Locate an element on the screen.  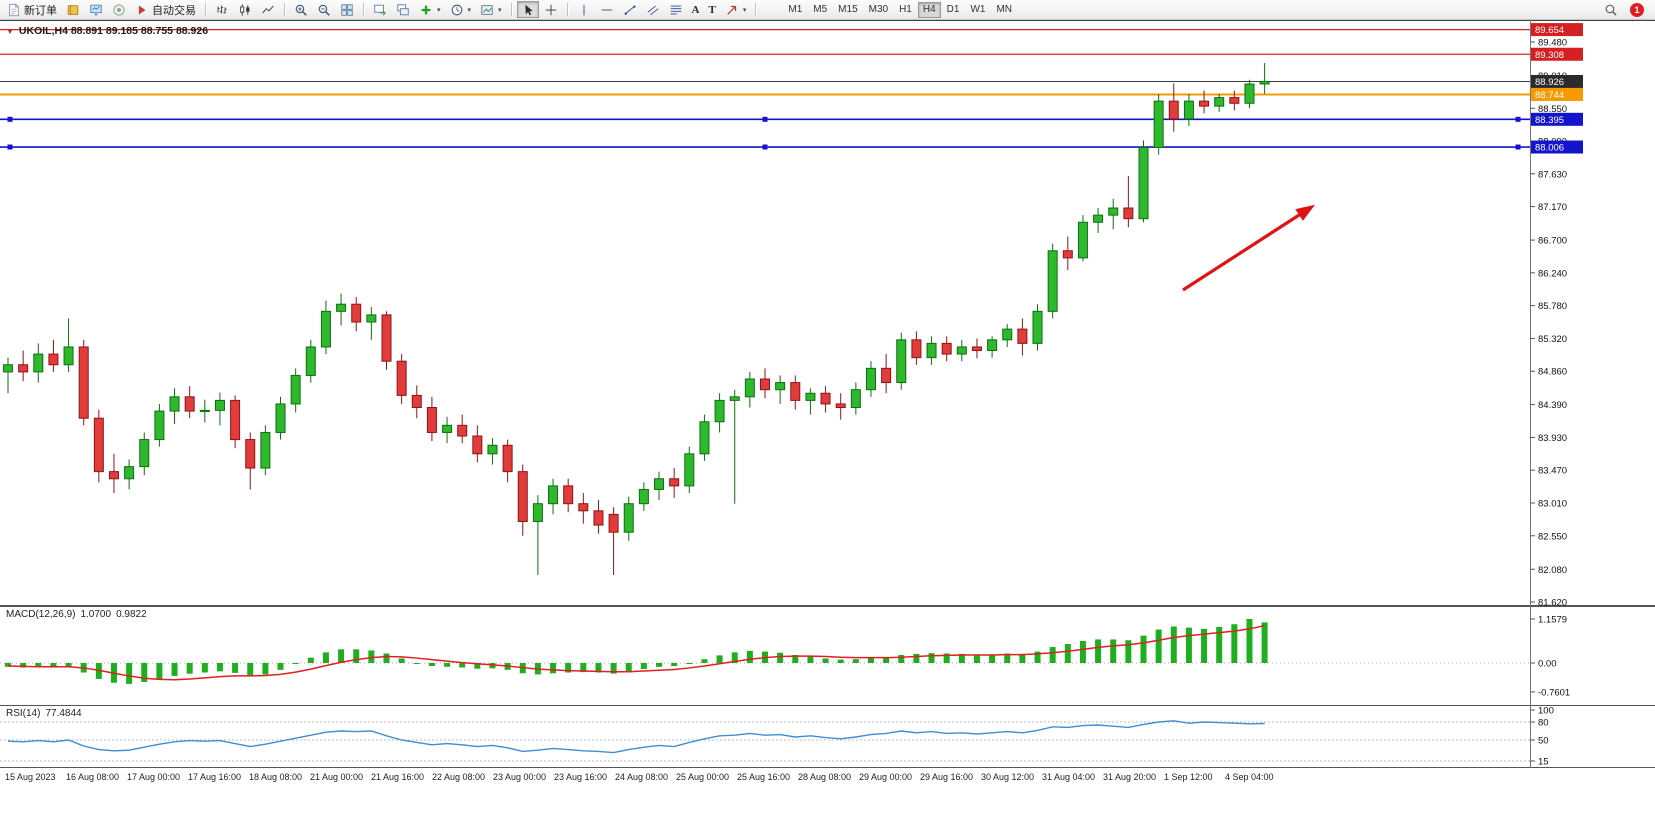
time-axis-label: 23 Aug 00:00 is located at coordinates (520, 777).